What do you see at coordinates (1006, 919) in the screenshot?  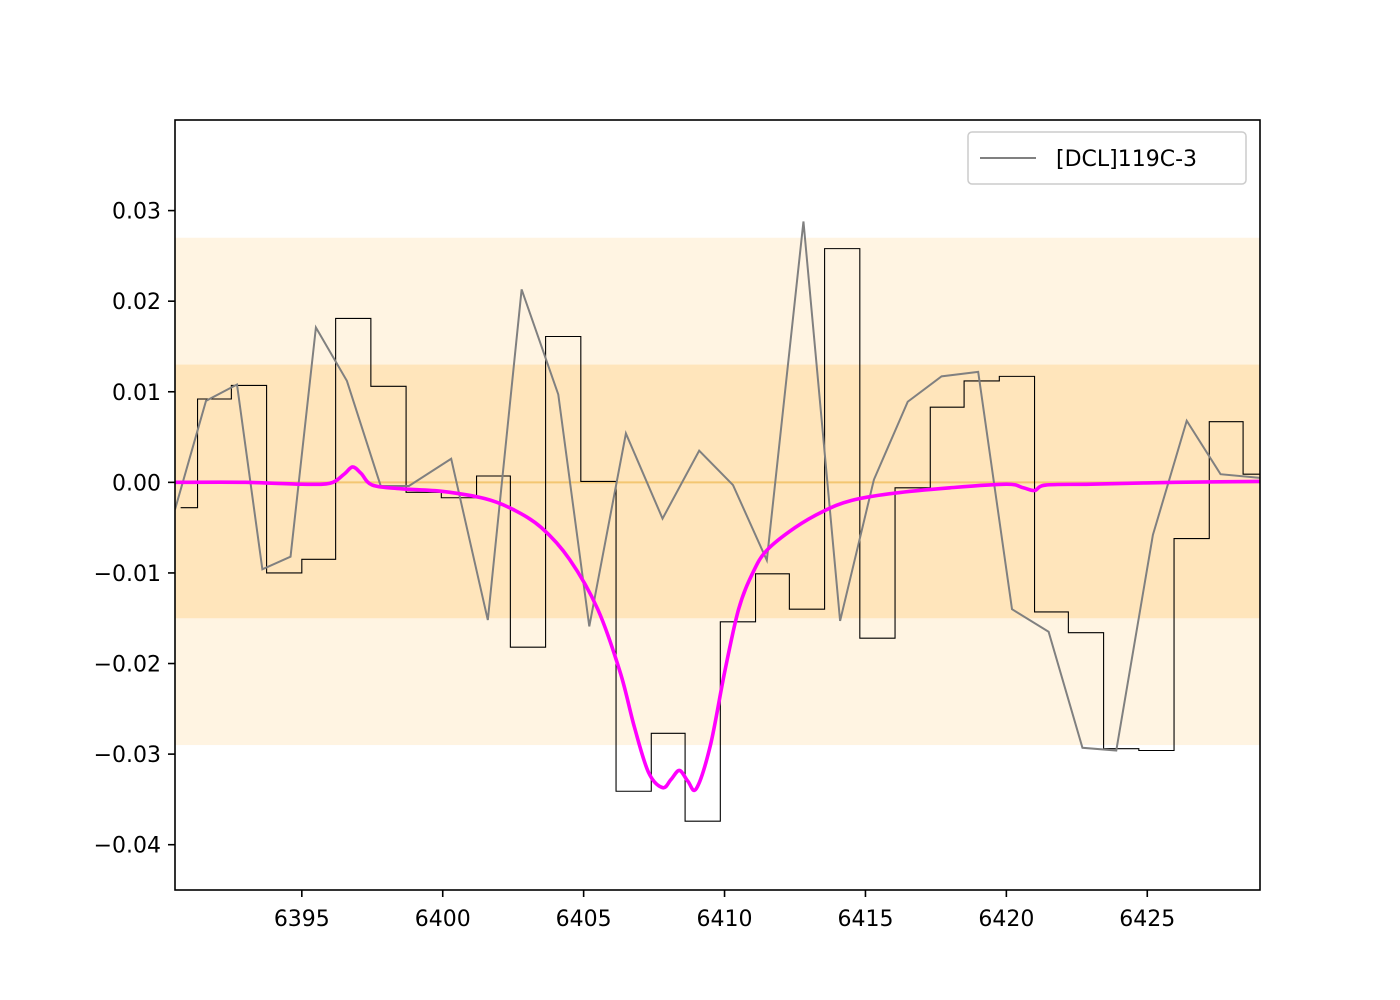 I see `x-tick-label: 6420` at bounding box center [1006, 919].